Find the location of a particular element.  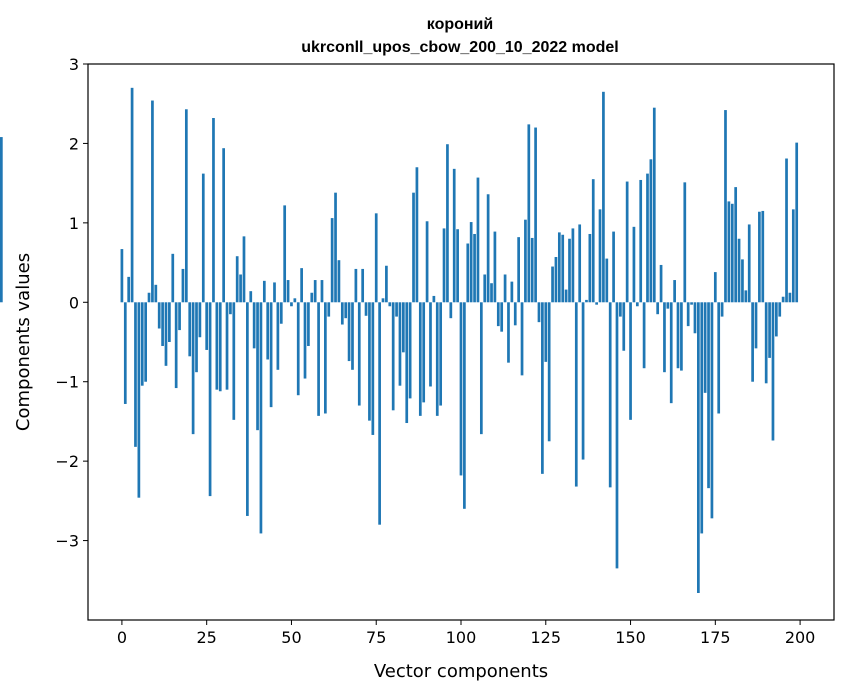

y-tick-label: 3 is located at coordinates (74, 64).